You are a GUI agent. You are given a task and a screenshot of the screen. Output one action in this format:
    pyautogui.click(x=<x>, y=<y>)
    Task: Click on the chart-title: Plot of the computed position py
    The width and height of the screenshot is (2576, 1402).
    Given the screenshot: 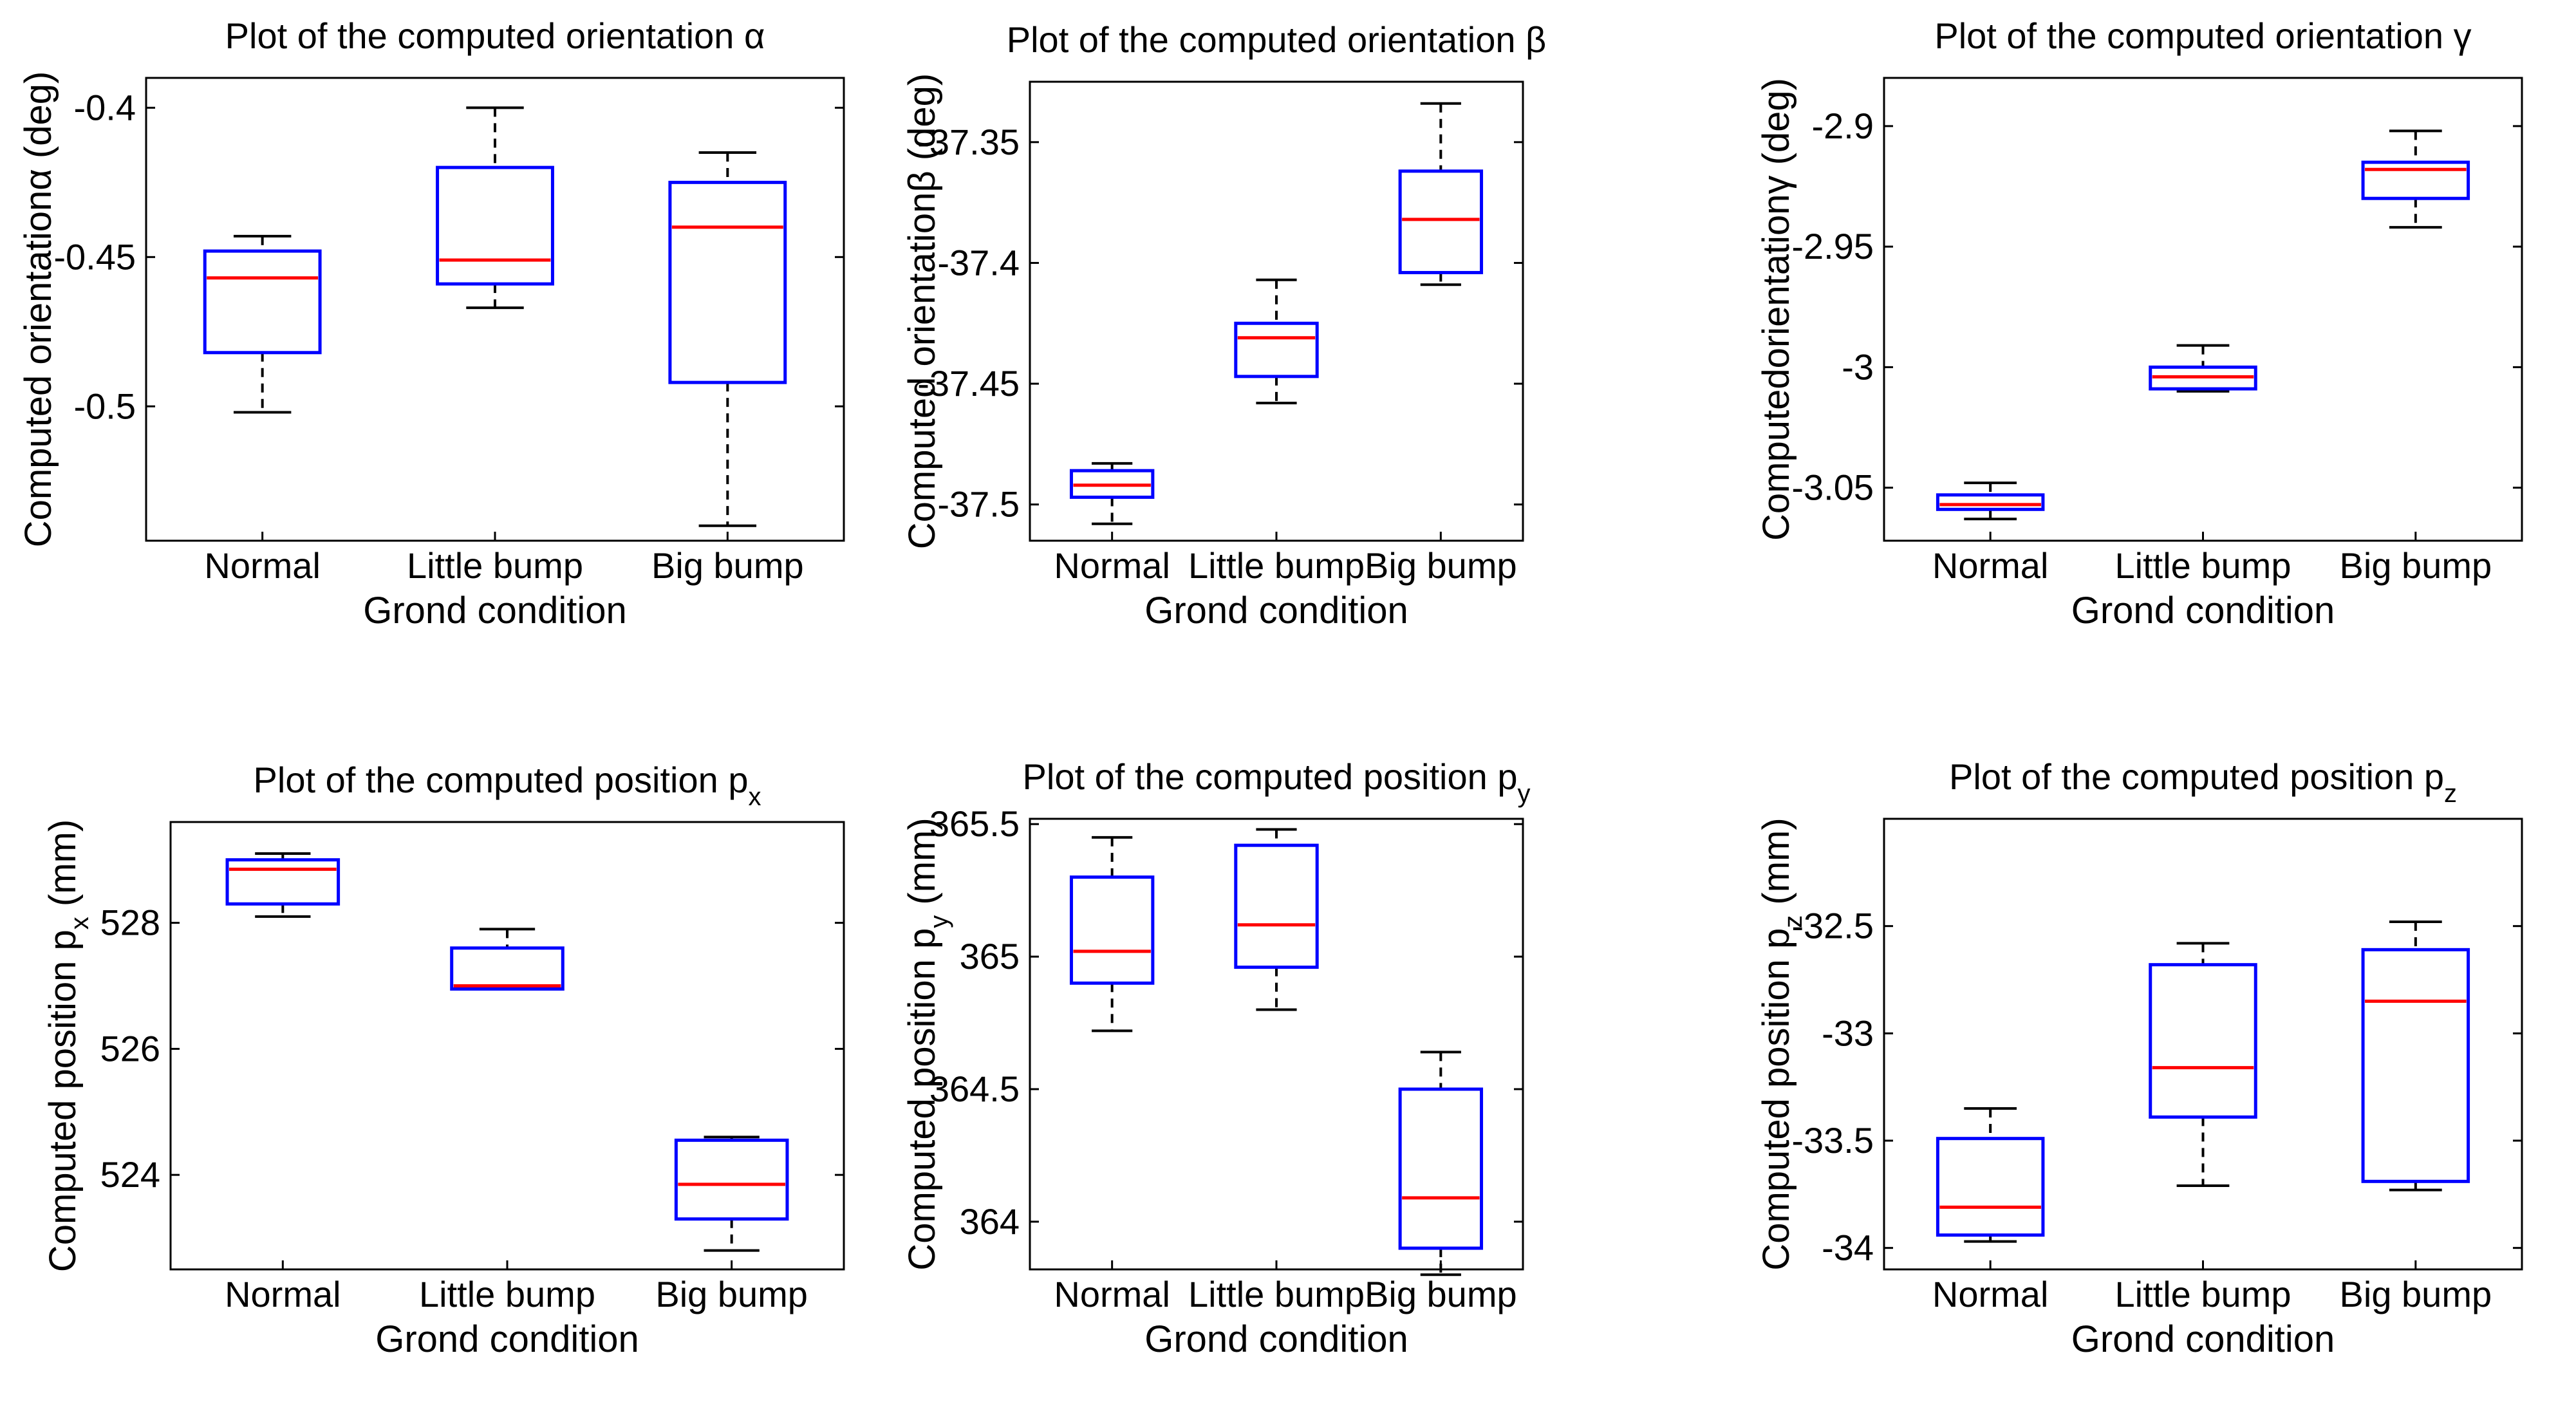 What is the action you would take?
    pyautogui.click(x=1277, y=782)
    